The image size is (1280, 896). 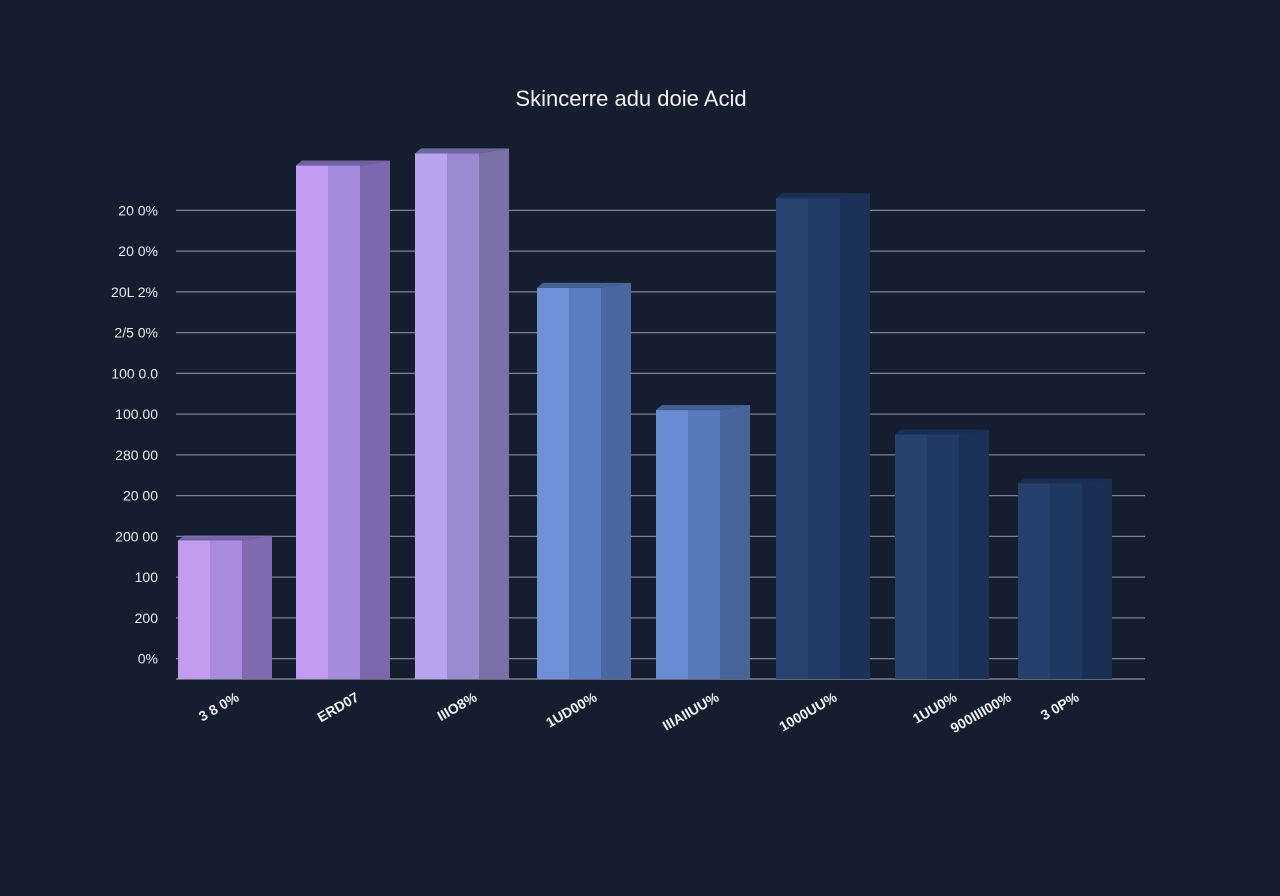 I want to click on x-tick-label: 1UD00%, so click(x=571, y=709).